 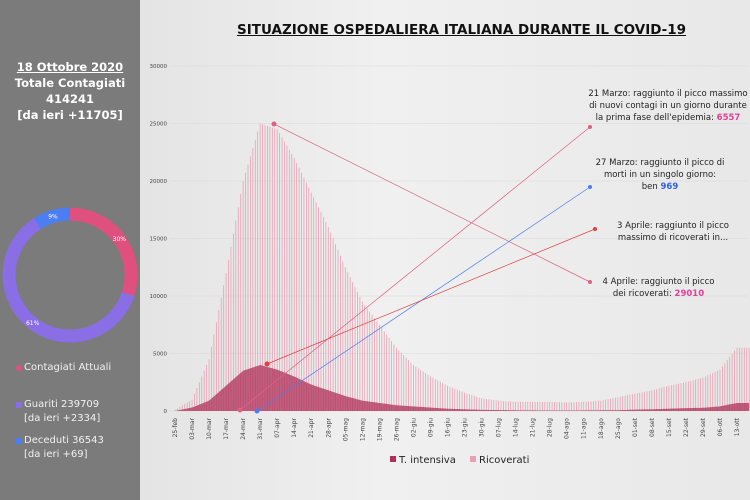 What do you see at coordinates (516, 427) in the screenshot?
I see `x-tick-label: 14-lug` at bounding box center [516, 427].